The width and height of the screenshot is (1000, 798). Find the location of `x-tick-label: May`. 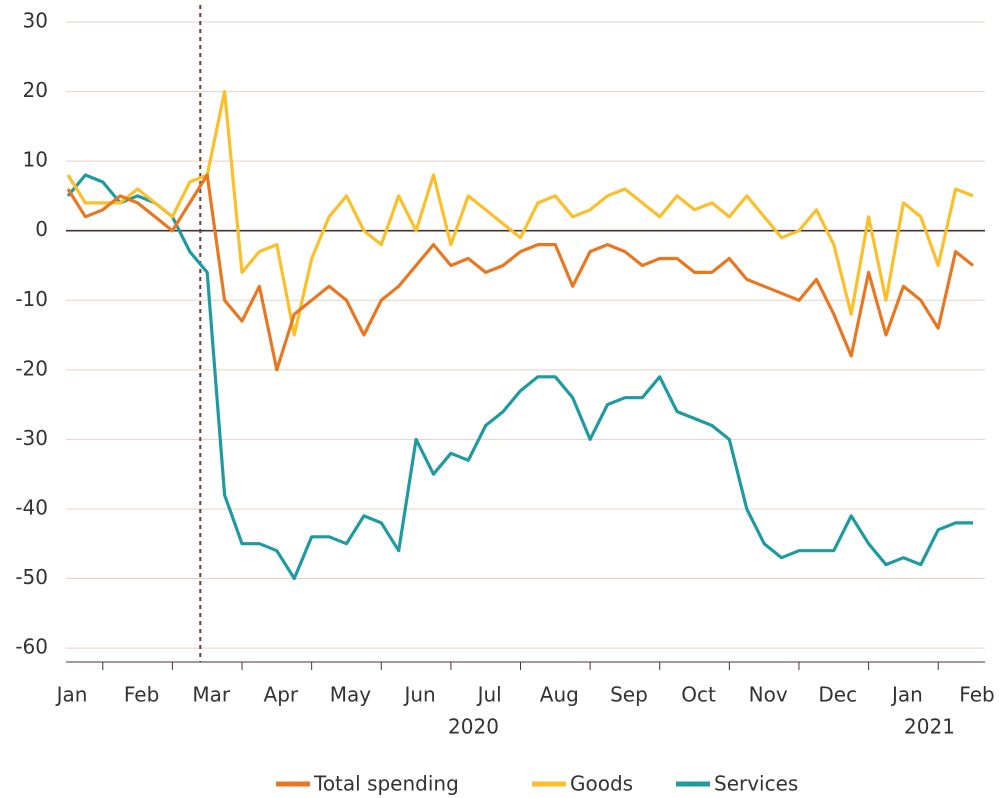

x-tick-label: May is located at coordinates (351, 695).